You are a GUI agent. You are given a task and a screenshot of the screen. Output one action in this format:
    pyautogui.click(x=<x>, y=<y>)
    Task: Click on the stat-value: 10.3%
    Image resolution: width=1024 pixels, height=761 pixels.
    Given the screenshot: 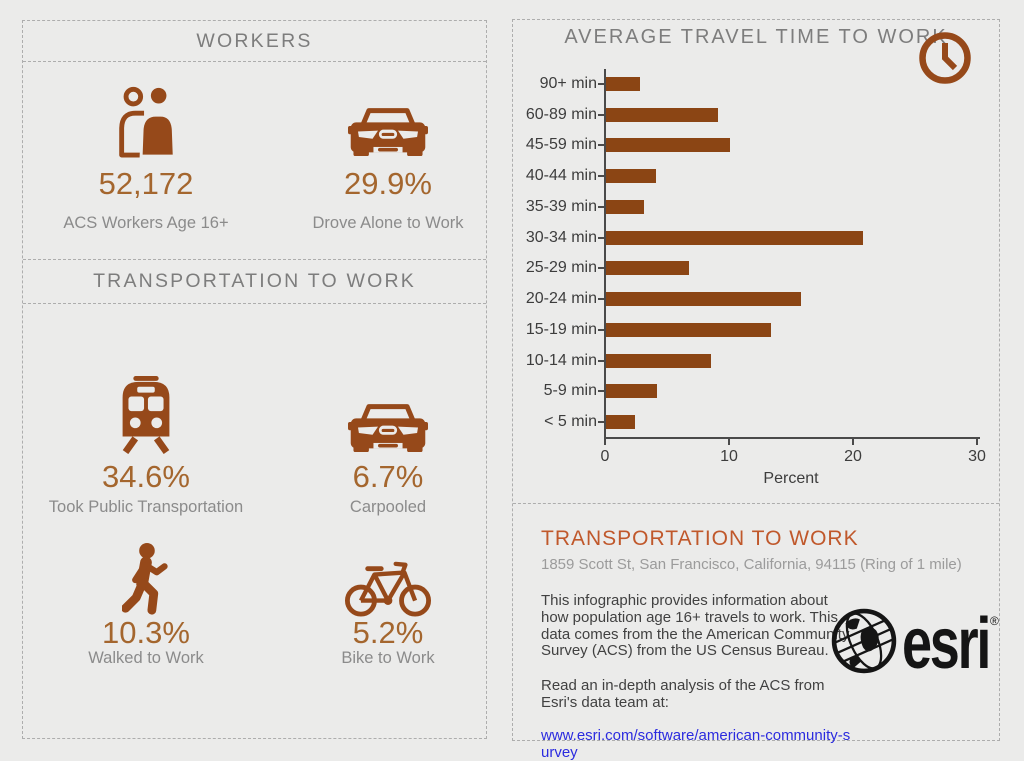 What is the action you would take?
    pyautogui.click(x=146, y=632)
    